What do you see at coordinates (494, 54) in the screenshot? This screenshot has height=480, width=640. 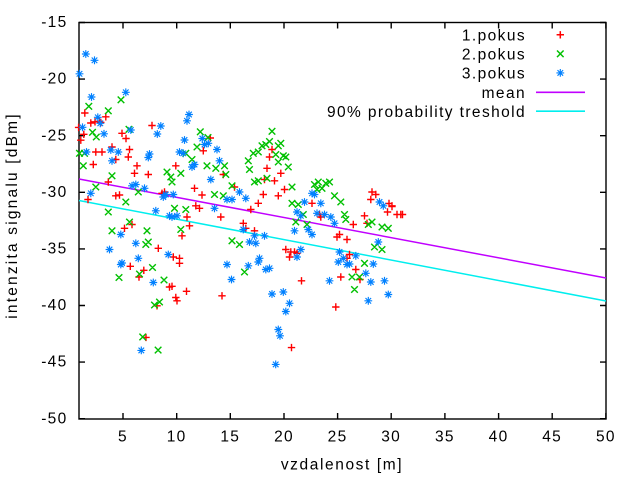 I see `svg-text: 2.pokus` at bounding box center [494, 54].